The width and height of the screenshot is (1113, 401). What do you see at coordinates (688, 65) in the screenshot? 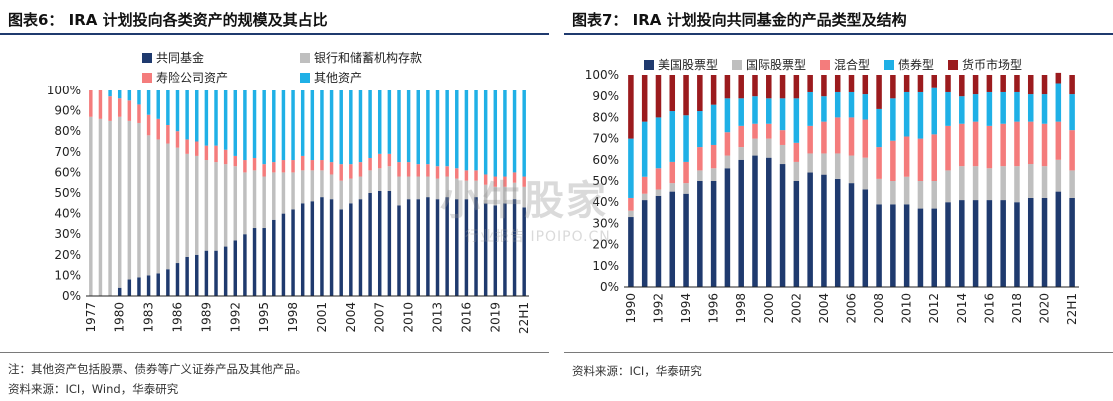
I see `legend-label: 美国股票型` at bounding box center [688, 65].